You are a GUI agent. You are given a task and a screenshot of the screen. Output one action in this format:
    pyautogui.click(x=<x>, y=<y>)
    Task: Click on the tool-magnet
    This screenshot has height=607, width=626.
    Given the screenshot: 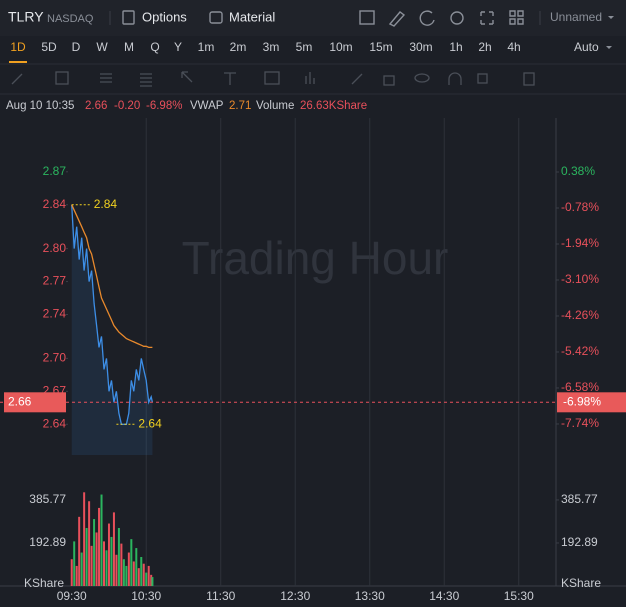 What is the action you would take?
    pyautogui.click(x=455, y=78)
    